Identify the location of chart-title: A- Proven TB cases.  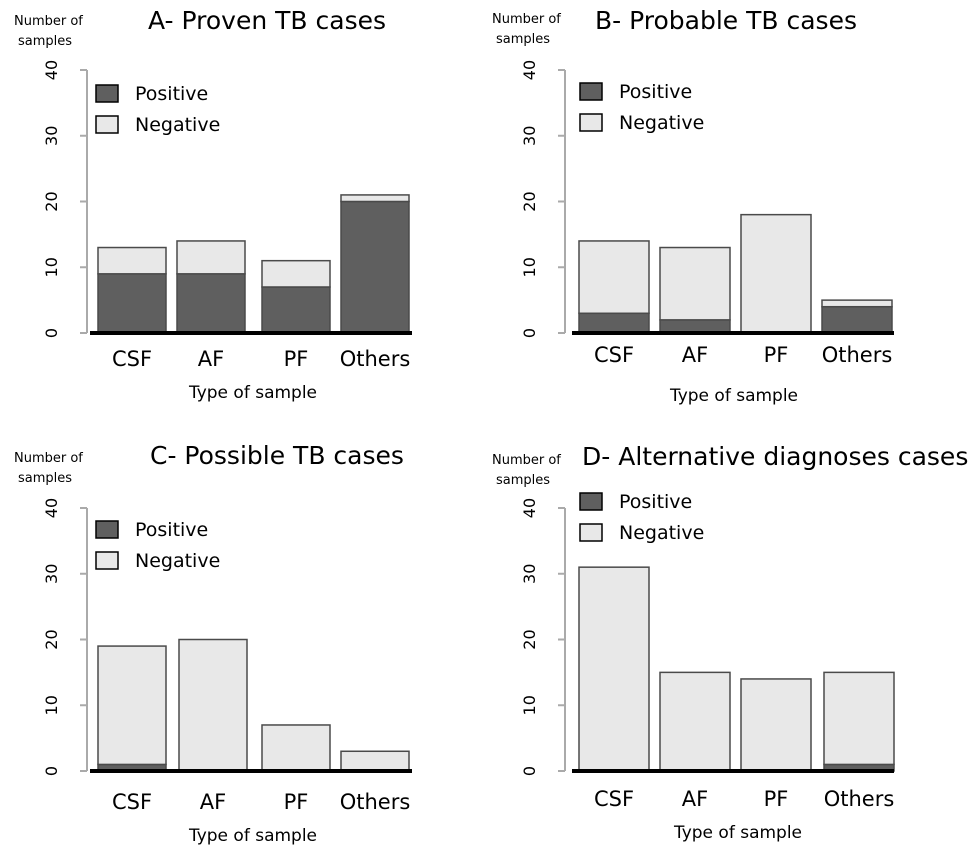
(267, 20).